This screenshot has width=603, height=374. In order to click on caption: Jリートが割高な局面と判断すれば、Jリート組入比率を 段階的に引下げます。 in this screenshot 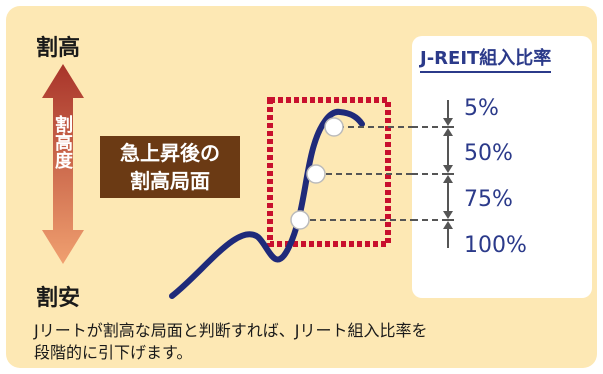, I will do `click(314, 342)`.